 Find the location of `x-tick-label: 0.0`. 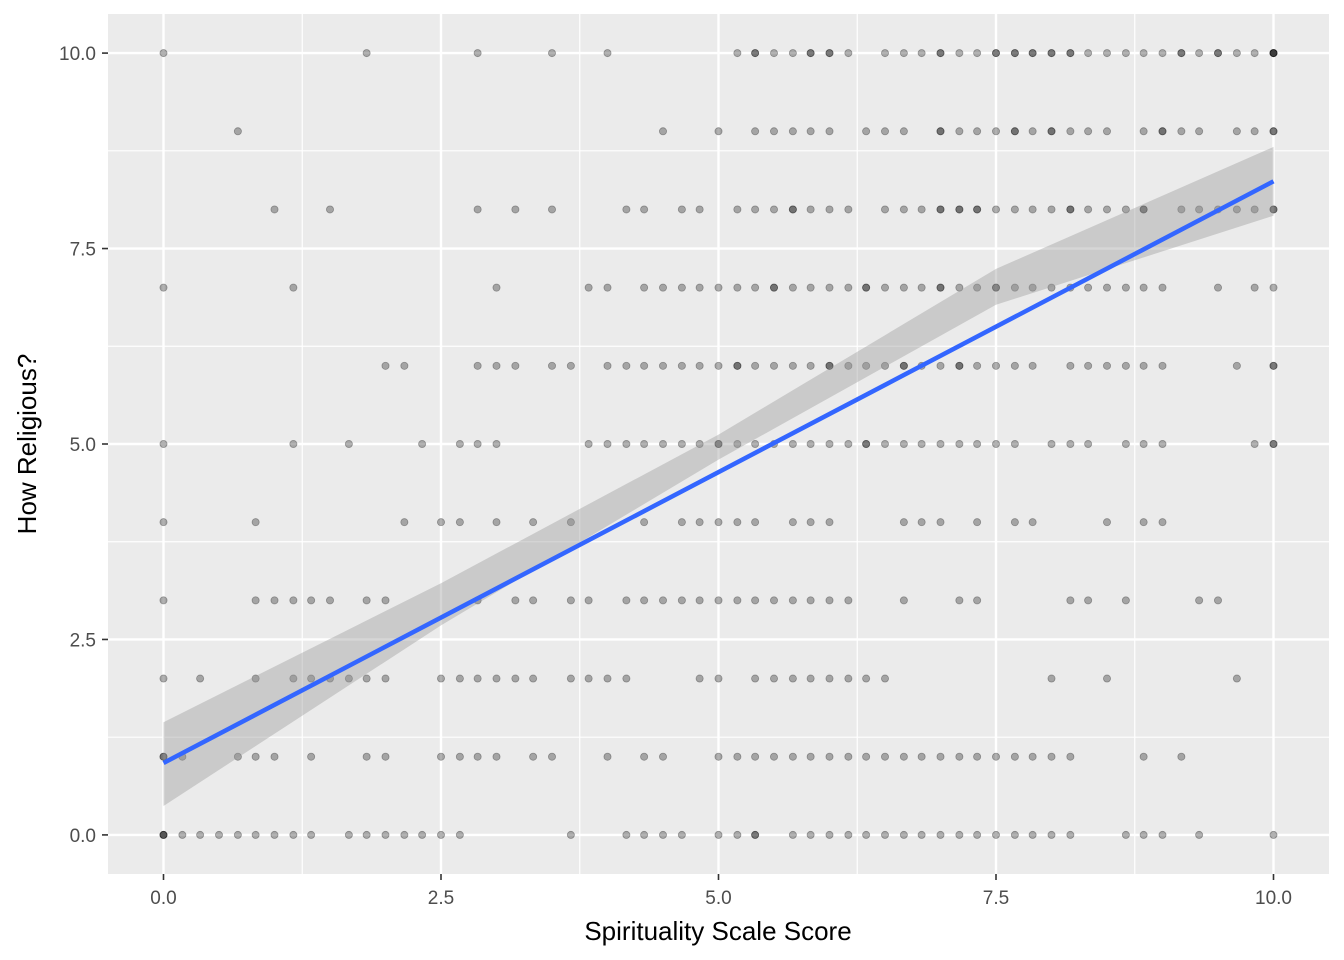

x-tick-label: 0.0 is located at coordinates (163, 898).